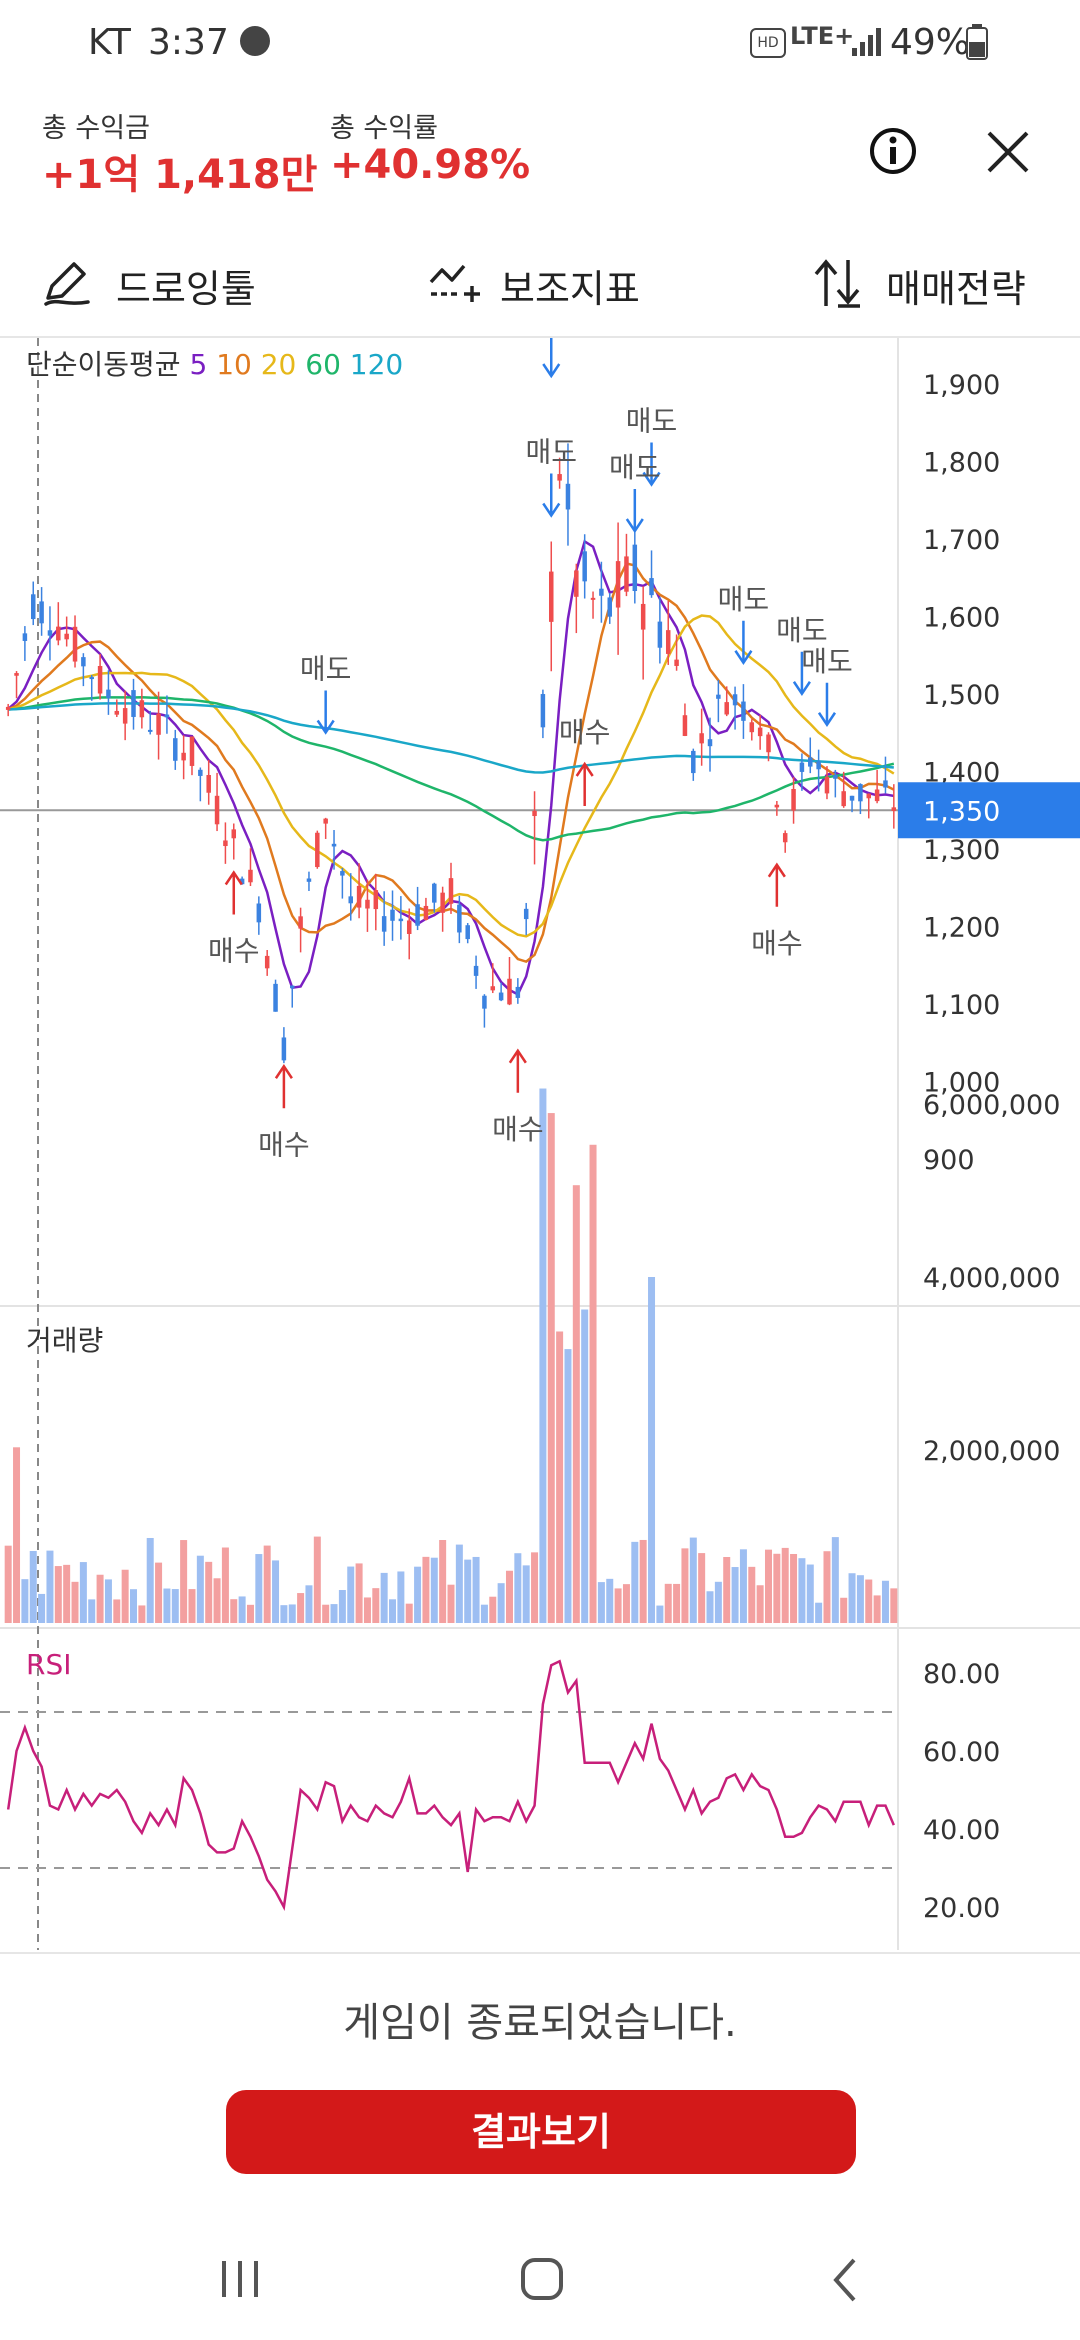 This screenshot has width=1080, height=2340. I want to click on current-price-tag, so click(989, 810).